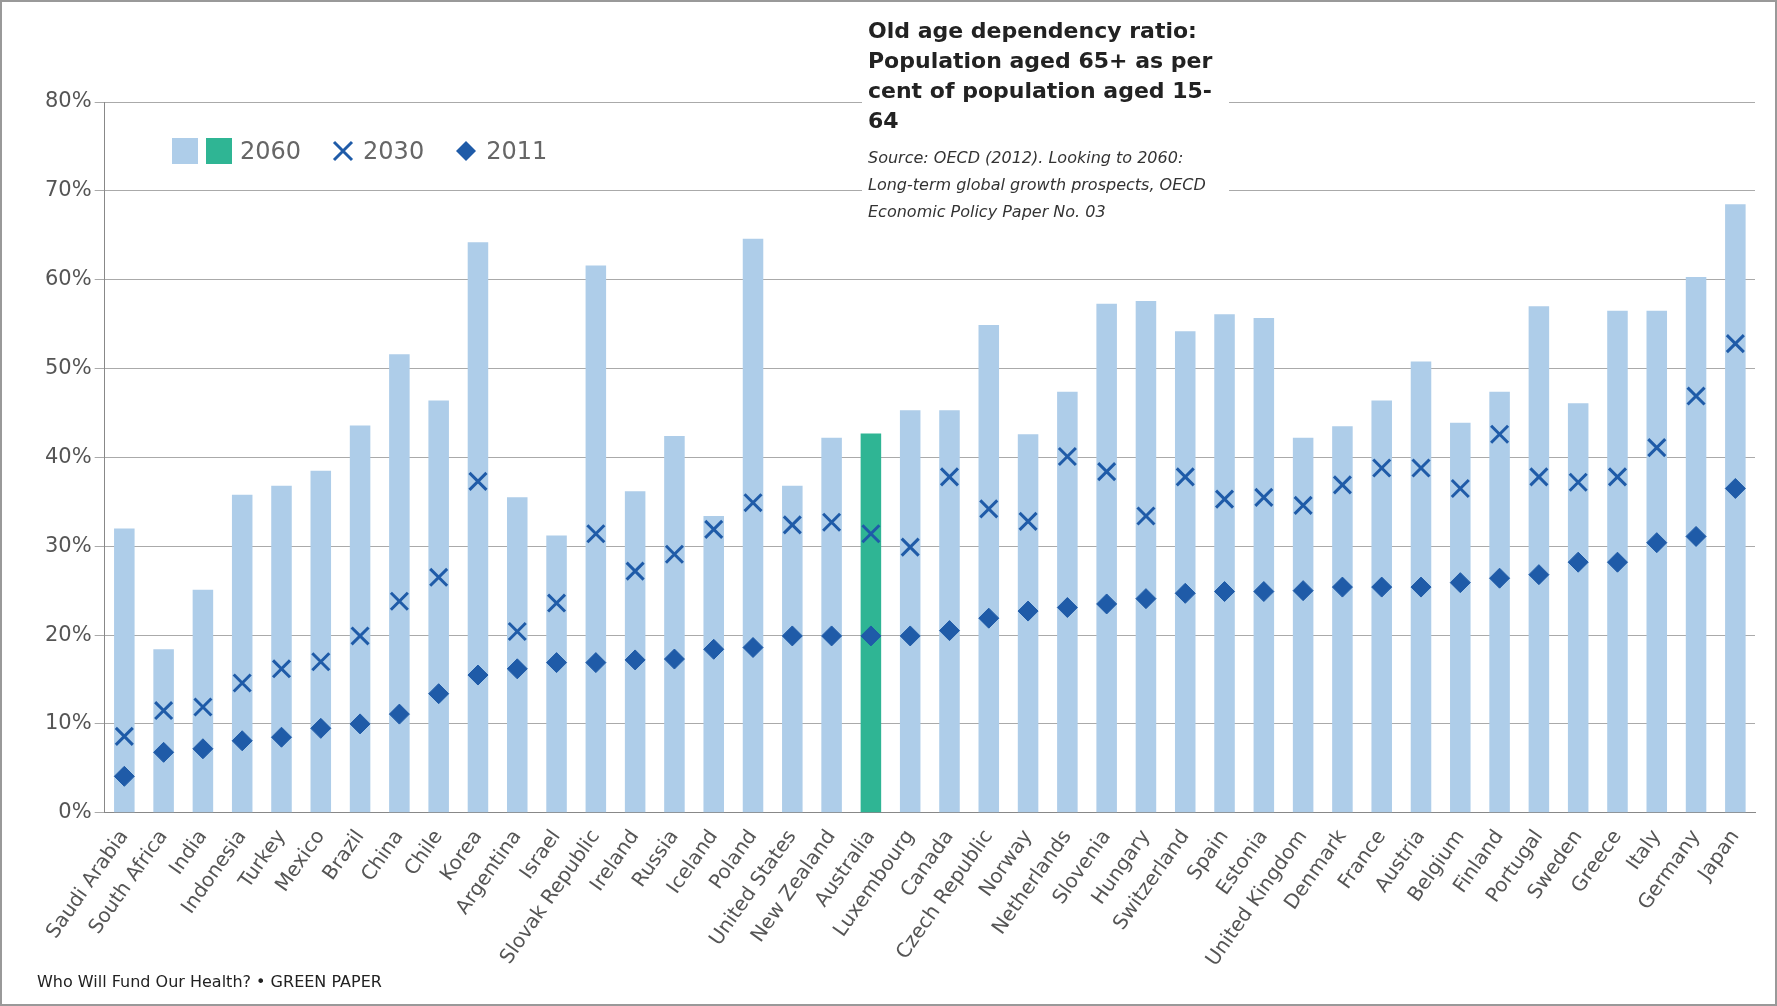 This screenshot has width=1777, height=1006. I want to click on y-tick-label: 30%, so click(68, 544).